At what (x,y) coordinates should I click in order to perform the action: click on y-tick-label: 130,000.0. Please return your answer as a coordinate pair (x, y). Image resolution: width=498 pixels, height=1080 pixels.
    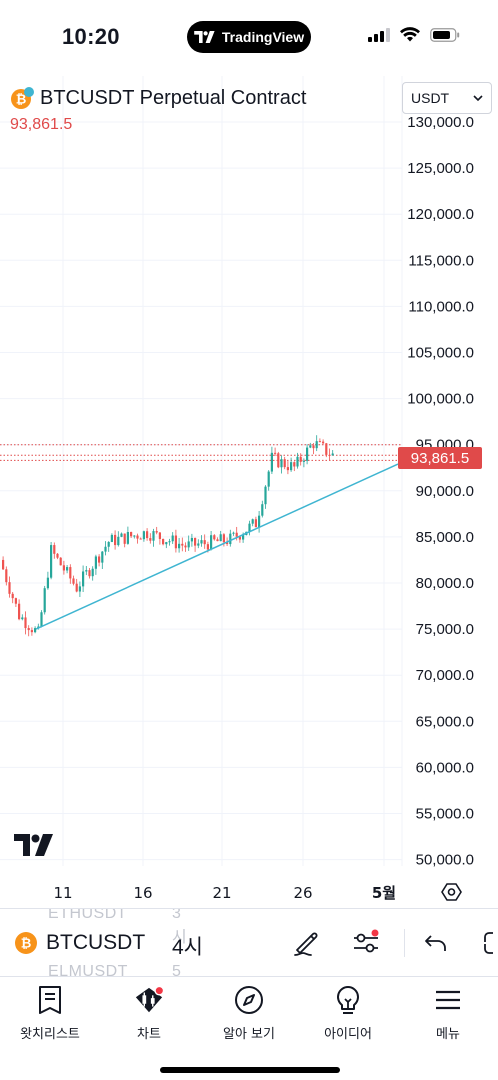
    Looking at the image, I should click on (440, 122).